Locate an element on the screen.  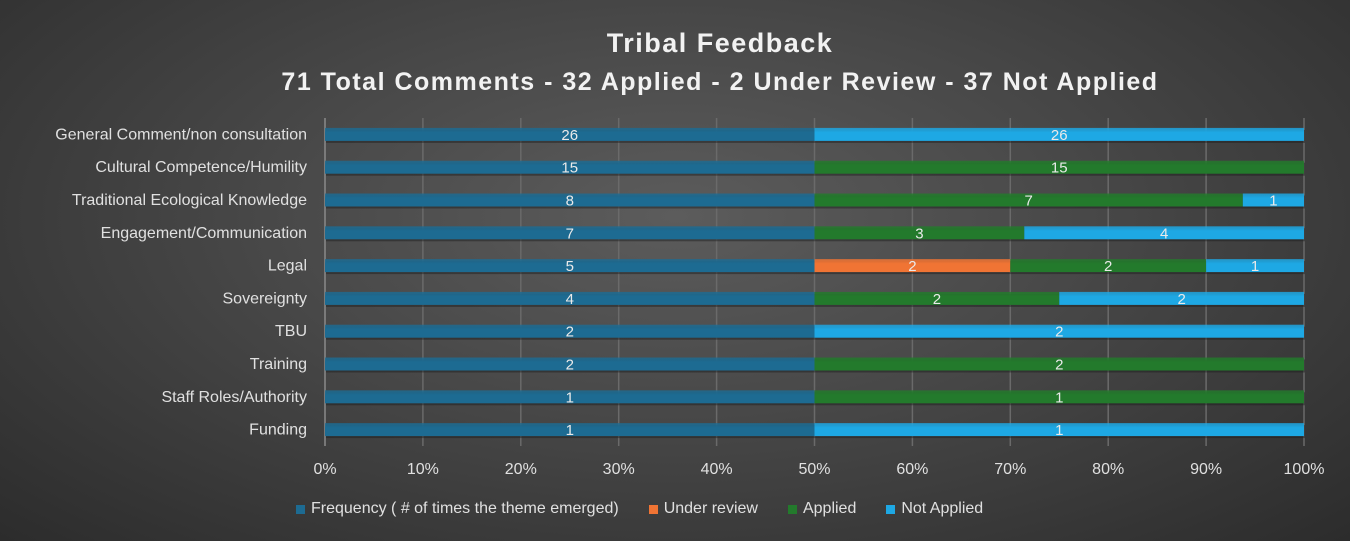
chart-title: Tribal Feedback is located at coordinates (720, 43).